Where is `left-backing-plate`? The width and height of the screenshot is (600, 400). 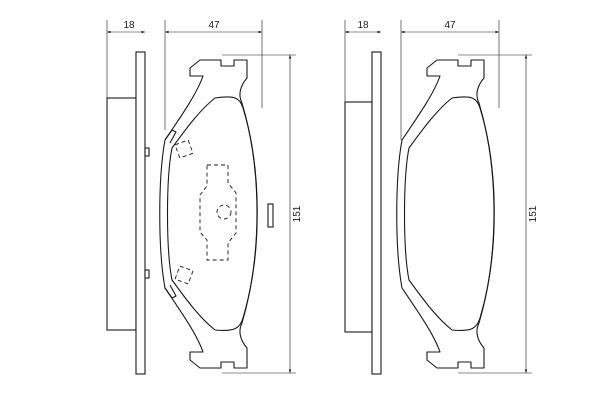 left-backing-plate is located at coordinates (140, 213).